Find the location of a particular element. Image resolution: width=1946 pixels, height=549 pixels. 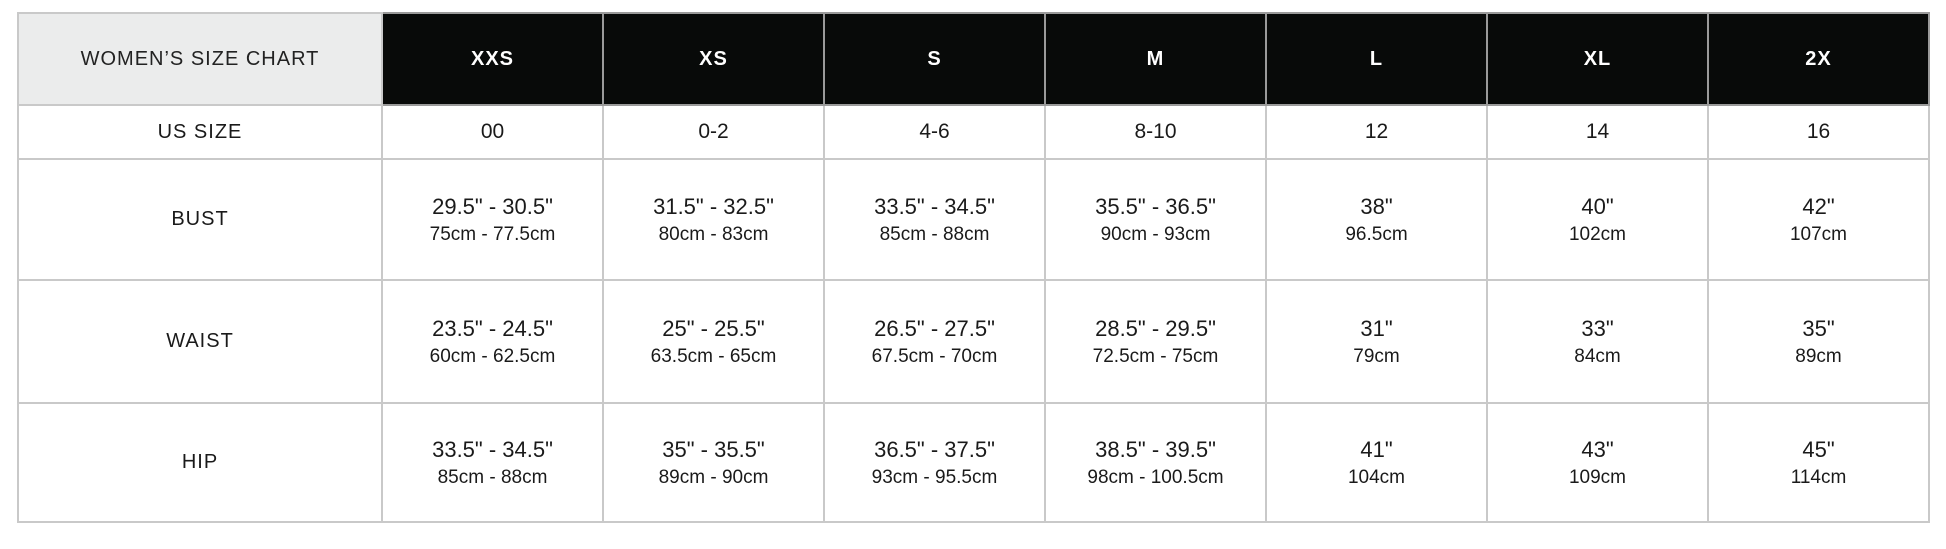

waist-centimeters: 84cm is located at coordinates (1597, 356).